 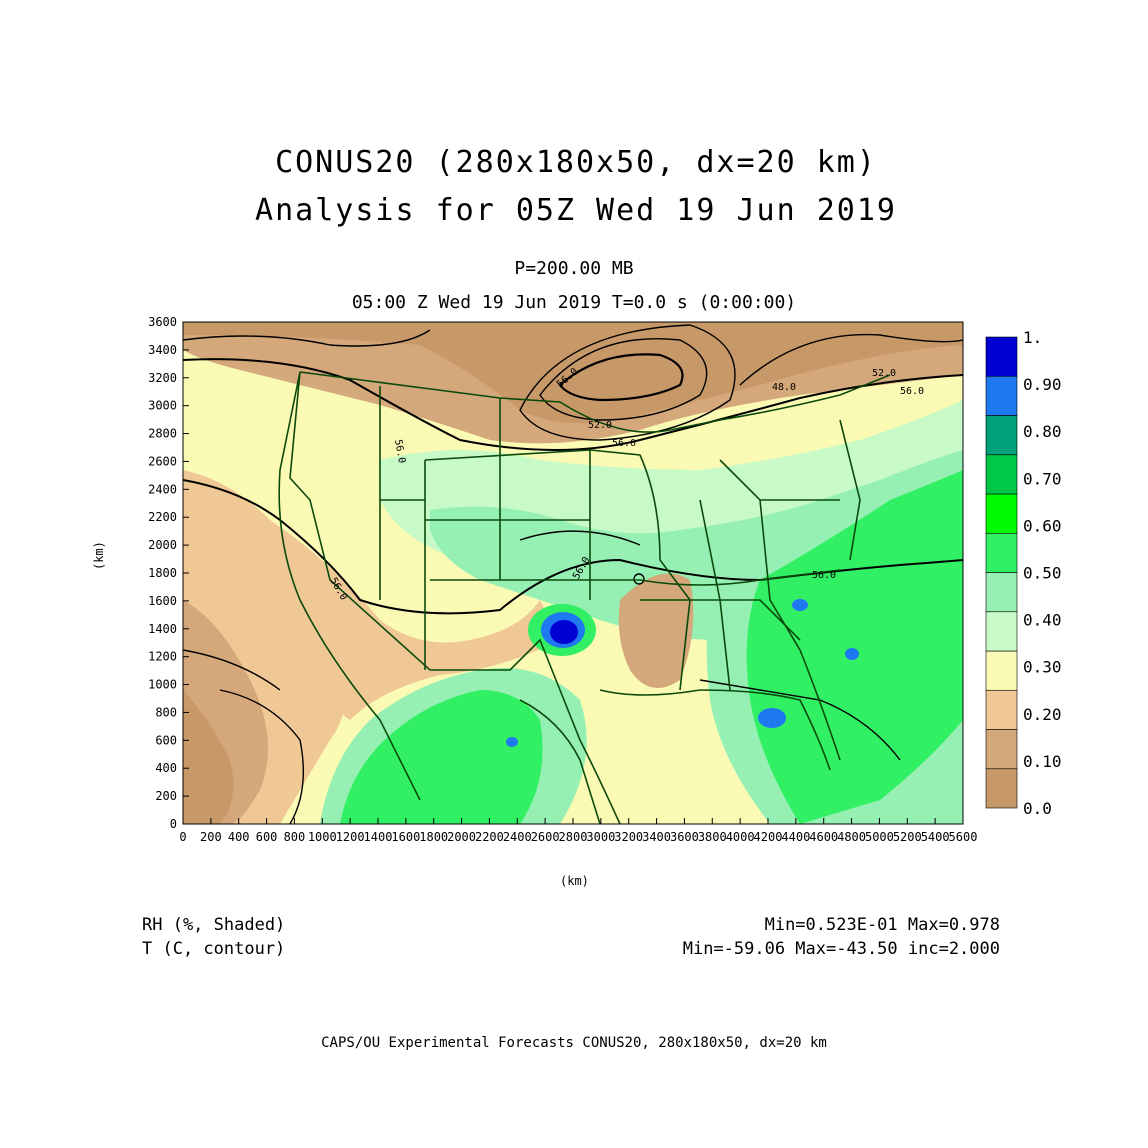 I want to click on contour-label: 48.0, so click(x=784, y=387).